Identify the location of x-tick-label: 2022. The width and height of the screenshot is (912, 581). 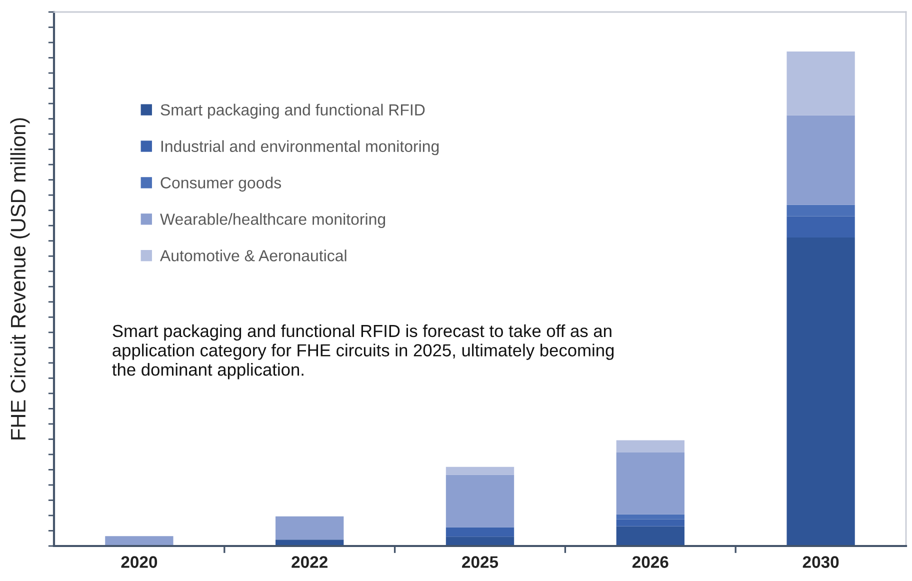
(310, 562).